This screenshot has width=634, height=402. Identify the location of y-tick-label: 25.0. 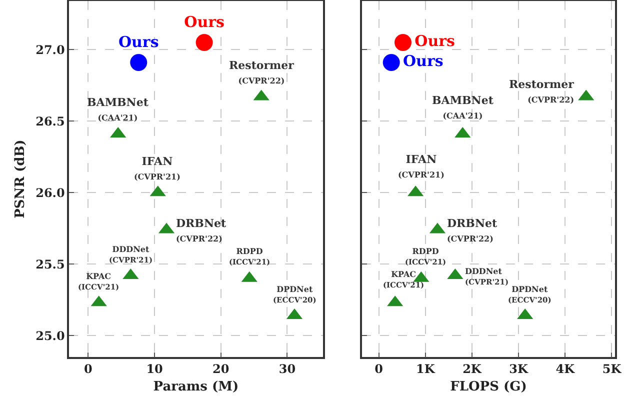
(50, 335).